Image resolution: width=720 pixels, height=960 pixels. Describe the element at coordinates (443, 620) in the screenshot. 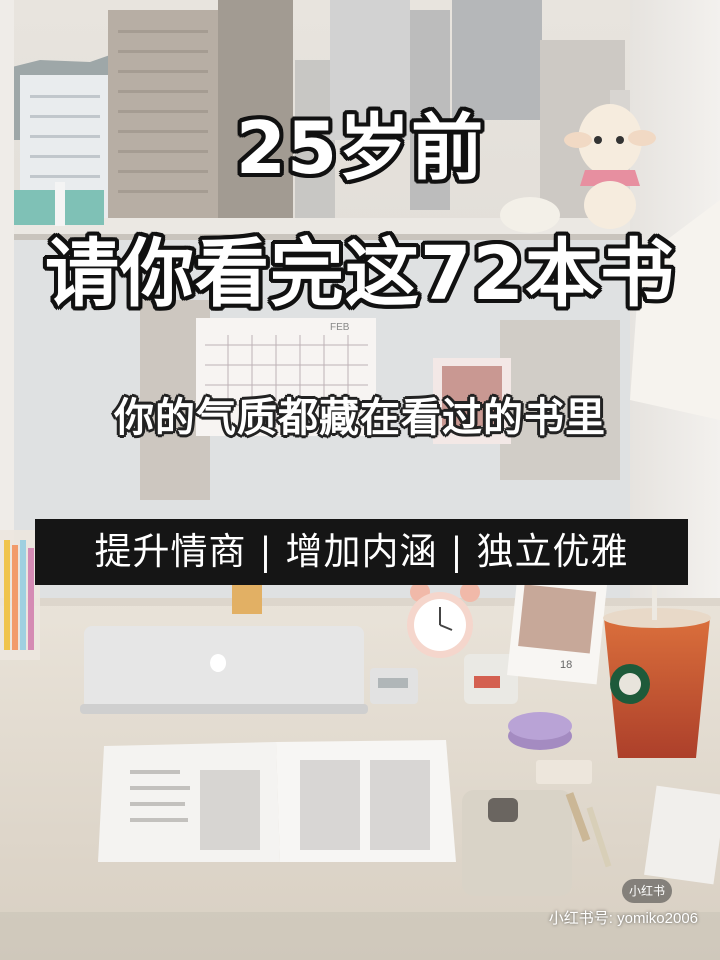

I see `alarm-clock` at that location.